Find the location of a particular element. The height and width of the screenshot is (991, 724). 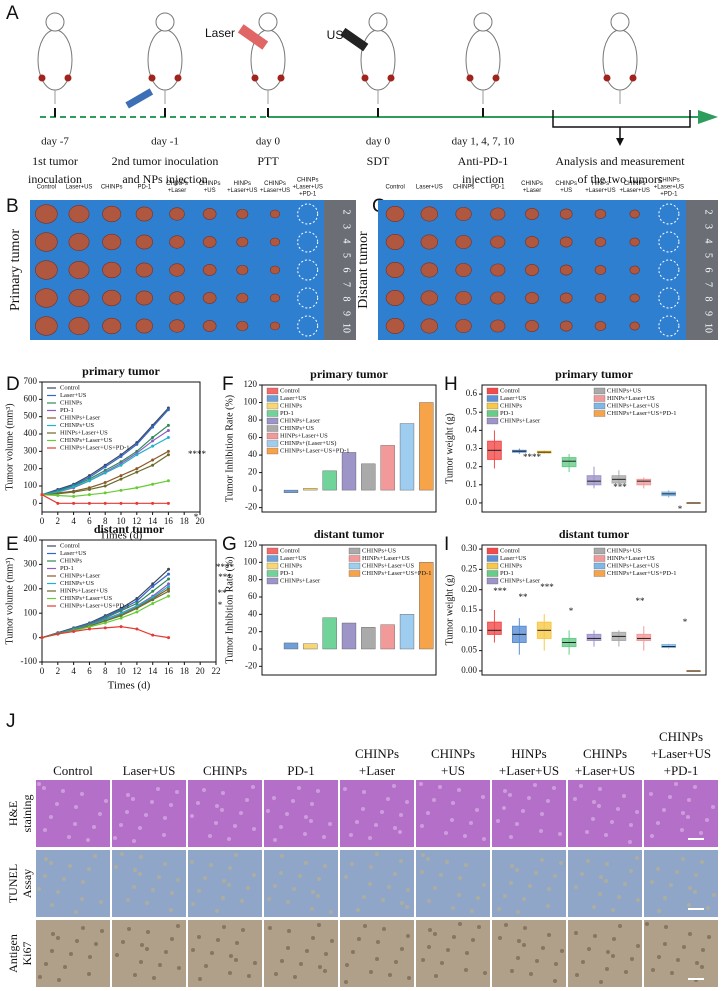

group-label: PD-1 is located at coordinates (498, 188).